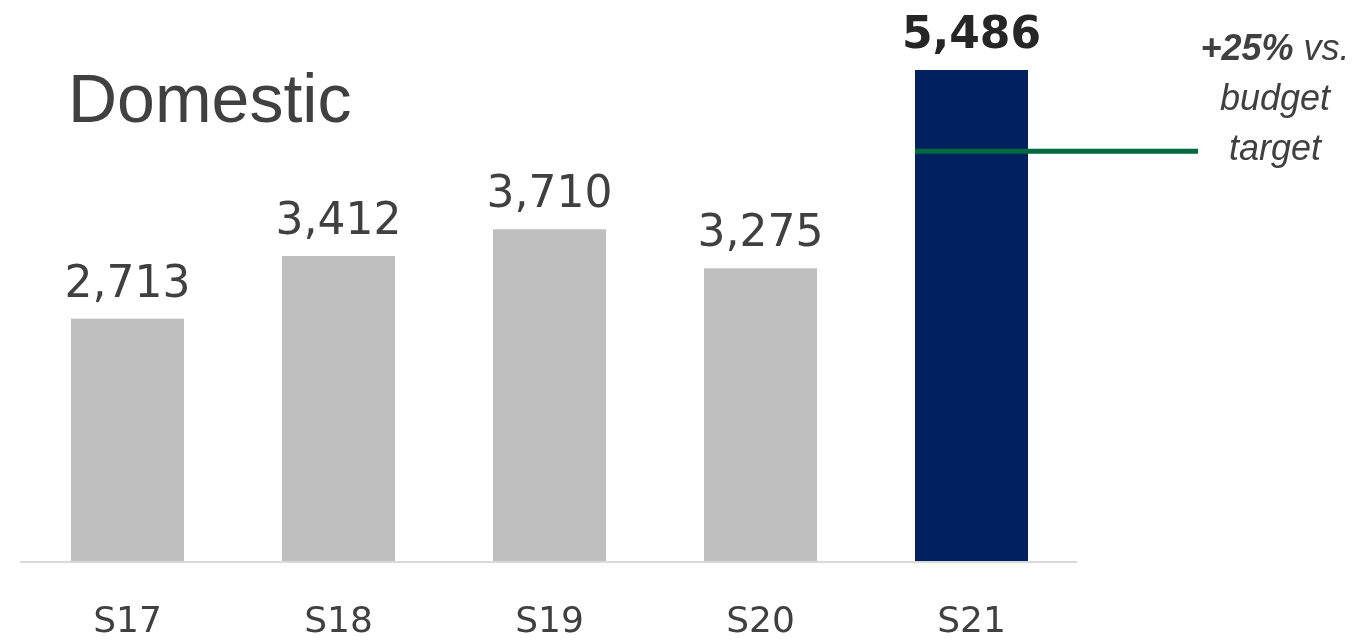 The width and height of the screenshot is (1367, 644). I want to click on x-tick-label: S17, so click(127, 619).